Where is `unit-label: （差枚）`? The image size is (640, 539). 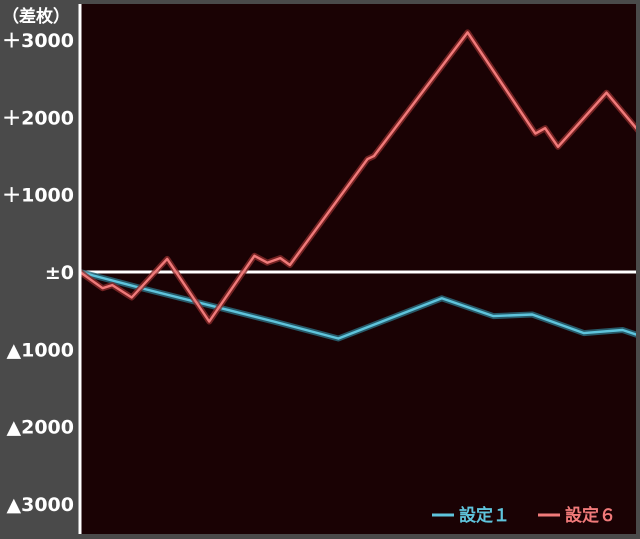
unit-label: （差枚） is located at coordinates (36, 16).